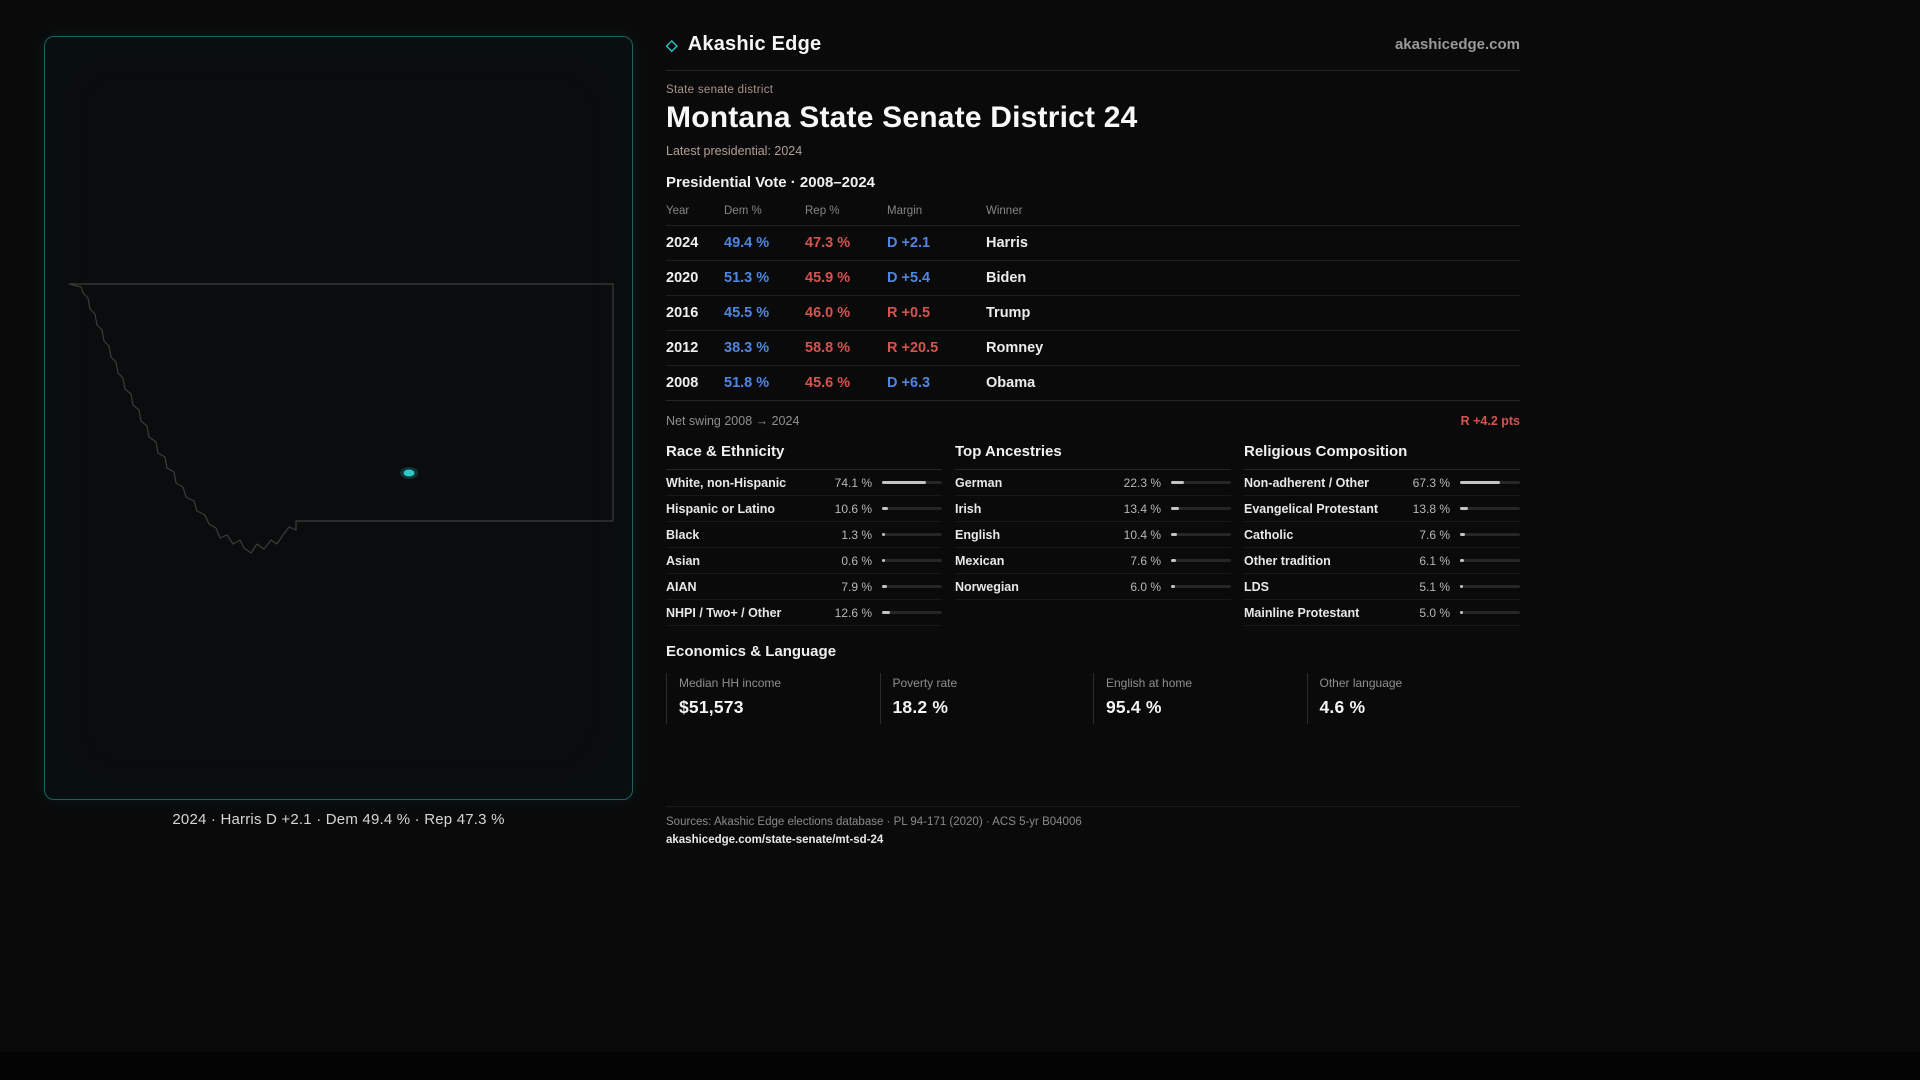 This screenshot has height=1080, width=1920. I want to click on demographic-label: Asian, so click(683, 560).